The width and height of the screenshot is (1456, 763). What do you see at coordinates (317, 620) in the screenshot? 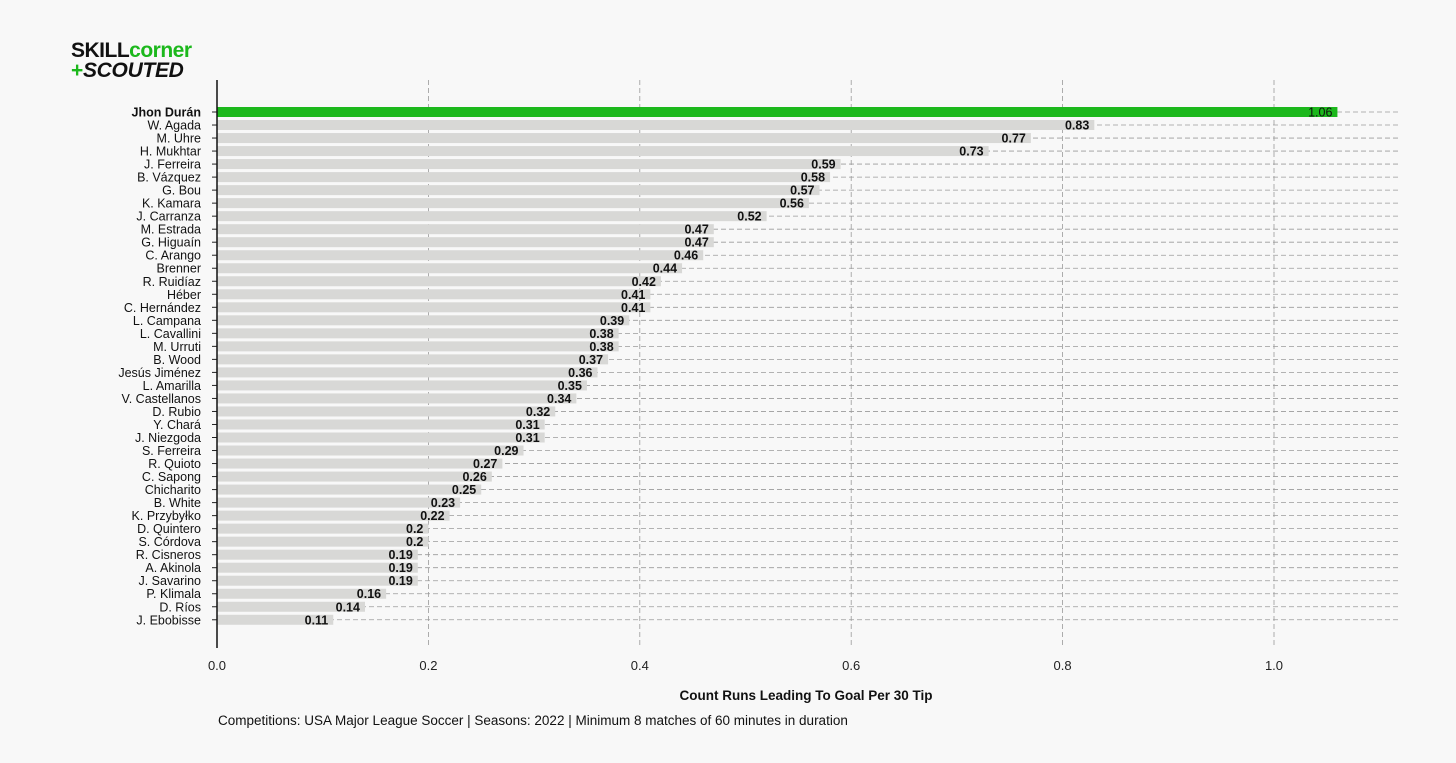
I see `data-label: 0.11` at bounding box center [317, 620].